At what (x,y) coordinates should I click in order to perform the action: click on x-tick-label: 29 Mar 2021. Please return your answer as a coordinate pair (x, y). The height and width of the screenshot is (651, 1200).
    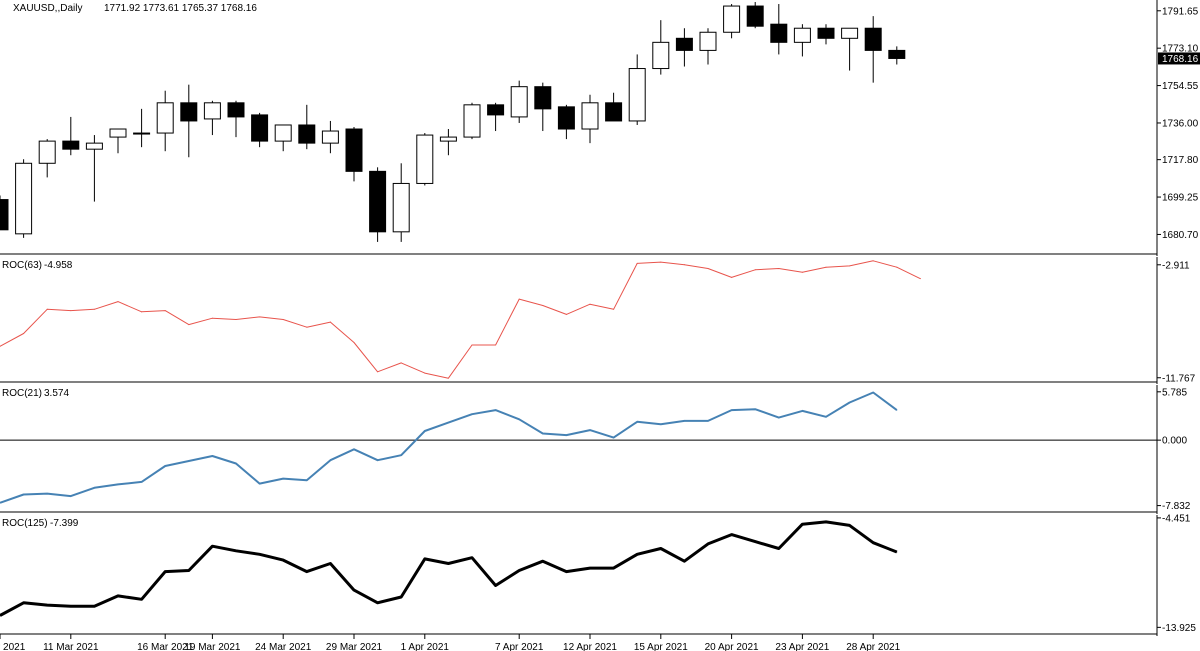
    Looking at the image, I should click on (354, 646).